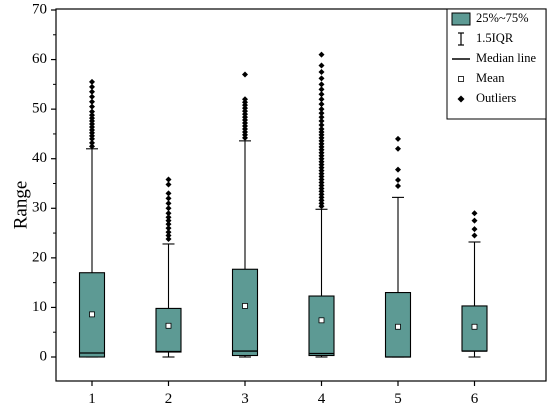 This screenshot has width=550, height=413. What do you see at coordinates (496, 98) in the screenshot?
I see `legend-label: Outliers` at bounding box center [496, 98].